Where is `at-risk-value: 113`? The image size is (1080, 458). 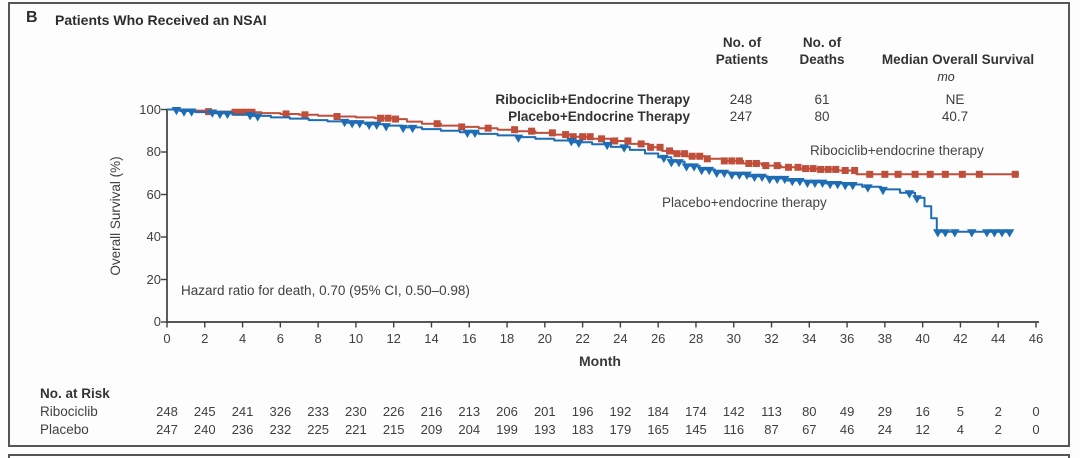
at-risk-value: 113 is located at coordinates (771, 411).